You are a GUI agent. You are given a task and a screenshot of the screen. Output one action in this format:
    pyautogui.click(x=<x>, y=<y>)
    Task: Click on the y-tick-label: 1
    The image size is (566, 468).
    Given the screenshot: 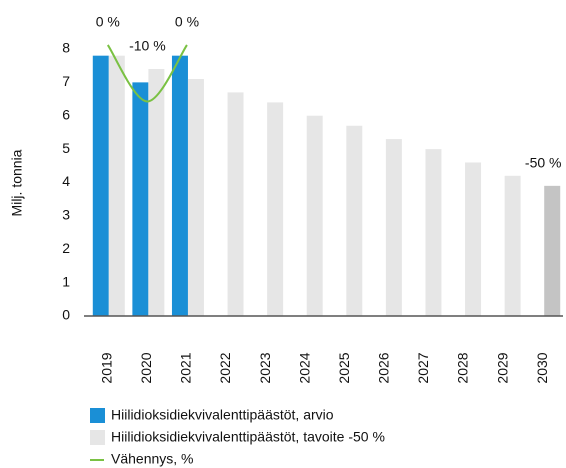 What is the action you would take?
    pyautogui.click(x=66, y=281)
    